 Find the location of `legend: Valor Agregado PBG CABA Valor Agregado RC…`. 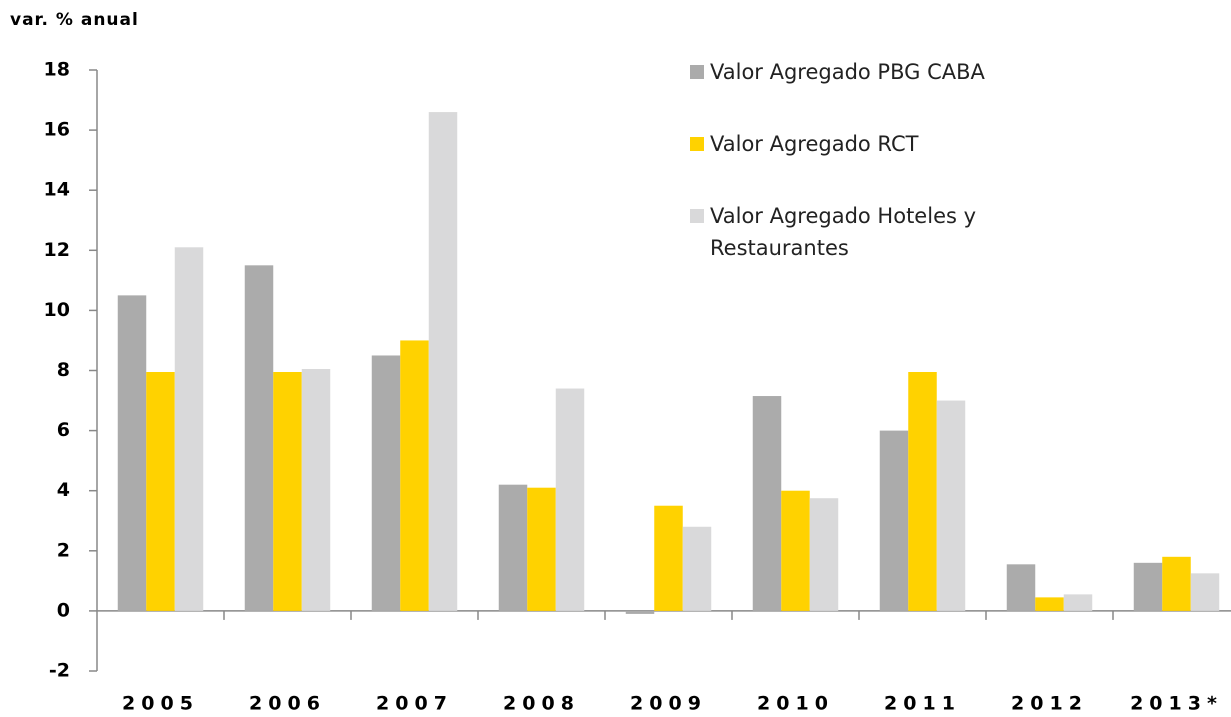

legend: Valor Agregado PBG CABA Valor Agregado RC… is located at coordinates (855, 180).